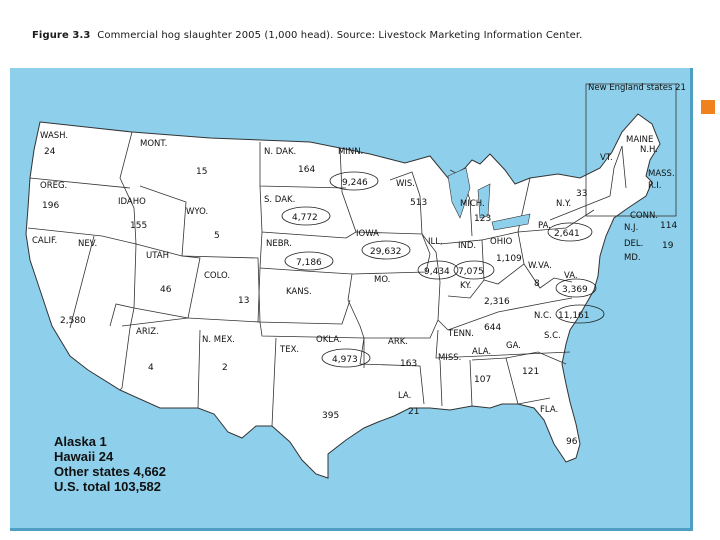 The height and width of the screenshot is (540, 720). I want to click on state-value-wyo: 5, so click(217, 236).